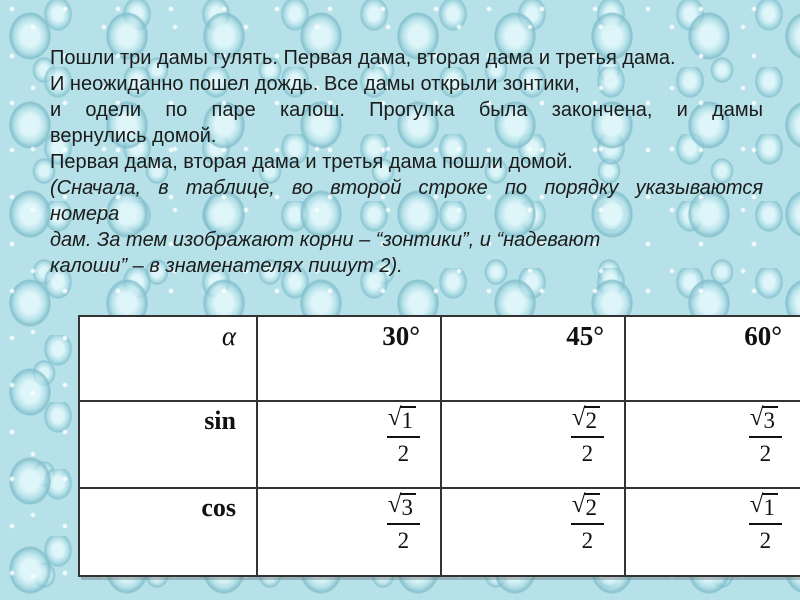 This screenshot has height=600, width=800. What do you see at coordinates (712, 358) in the screenshot?
I see `angle-header-60: 60°` at bounding box center [712, 358].